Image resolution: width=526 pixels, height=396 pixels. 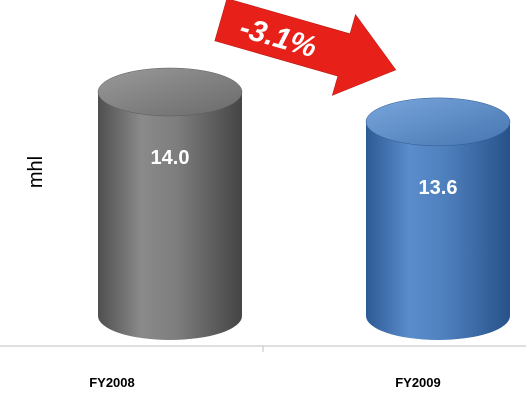 What do you see at coordinates (112, 382) in the screenshot?
I see `category-label-fy2008: FY2008` at bounding box center [112, 382].